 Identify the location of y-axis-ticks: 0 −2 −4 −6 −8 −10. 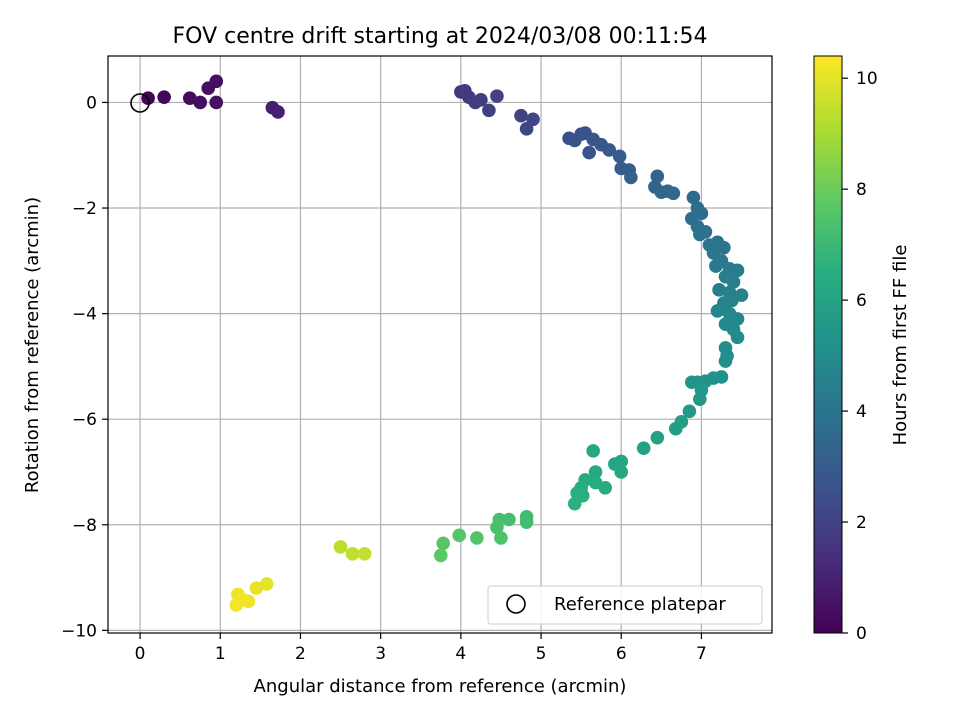
(84, 367).